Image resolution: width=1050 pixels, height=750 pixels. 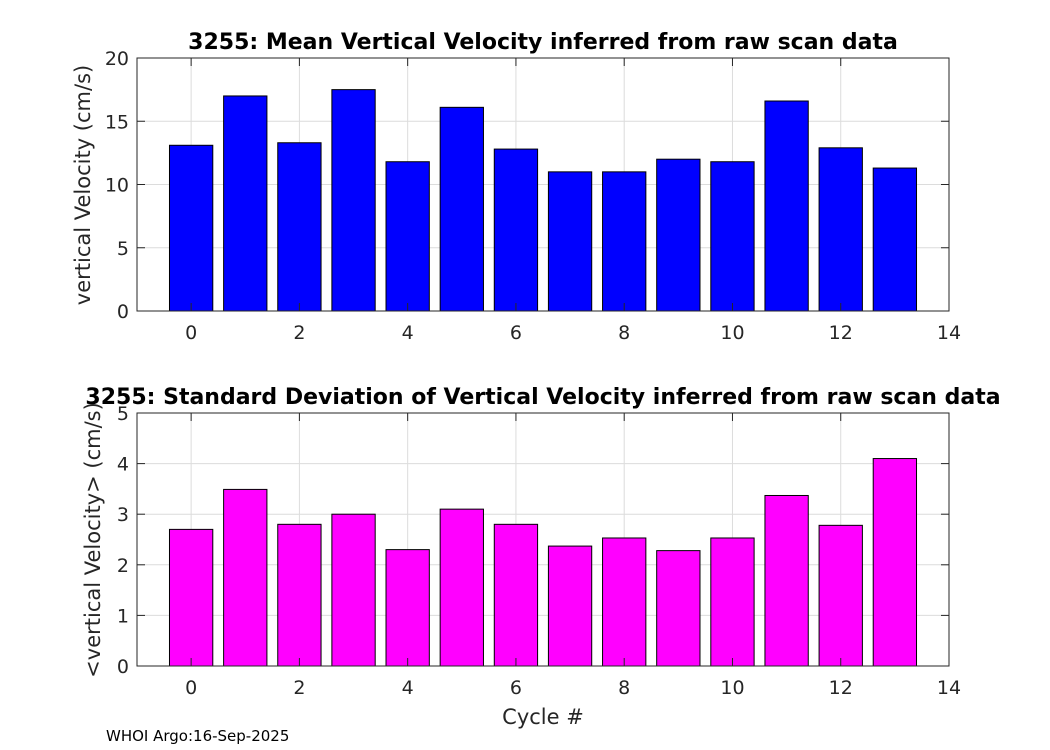 I want to click on y-tick-label: 10, so click(x=117, y=186).